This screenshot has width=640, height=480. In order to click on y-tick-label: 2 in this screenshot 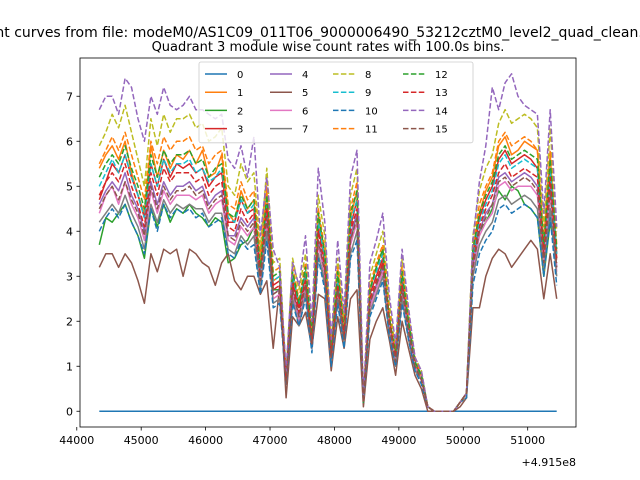, I will do `click(69, 321)`.